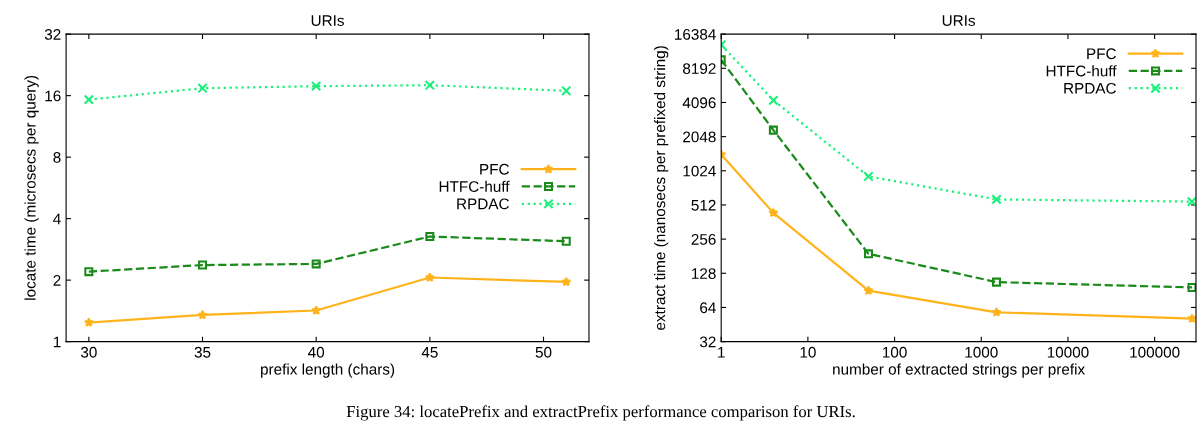 Image resolution: width=1202 pixels, height=427 pixels. What do you see at coordinates (959, 370) in the screenshot?
I see `x-axis-title: number of extracted strings per prefix` at bounding box center [959, 370].